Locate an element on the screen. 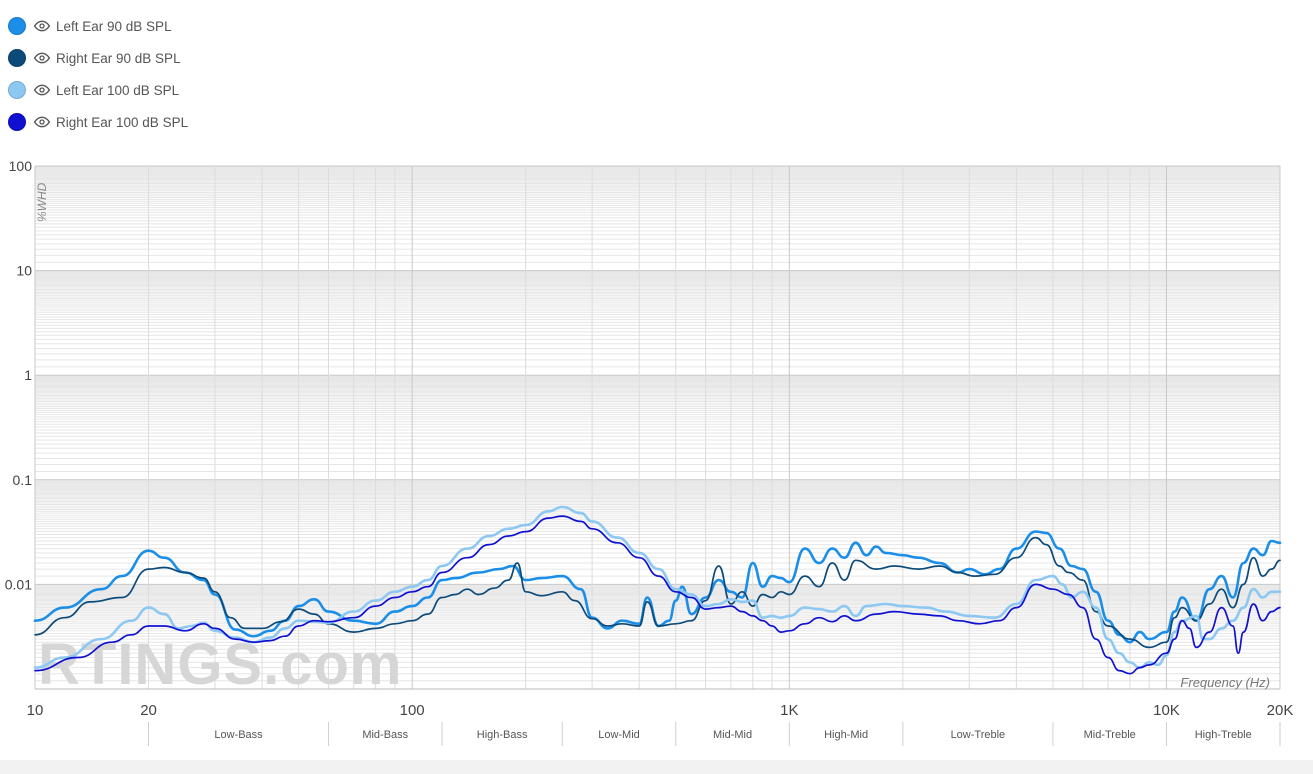 The width and height of the screenshot is (1313, 774). band-label: Low-Treble is located at coordinates (978, 735).